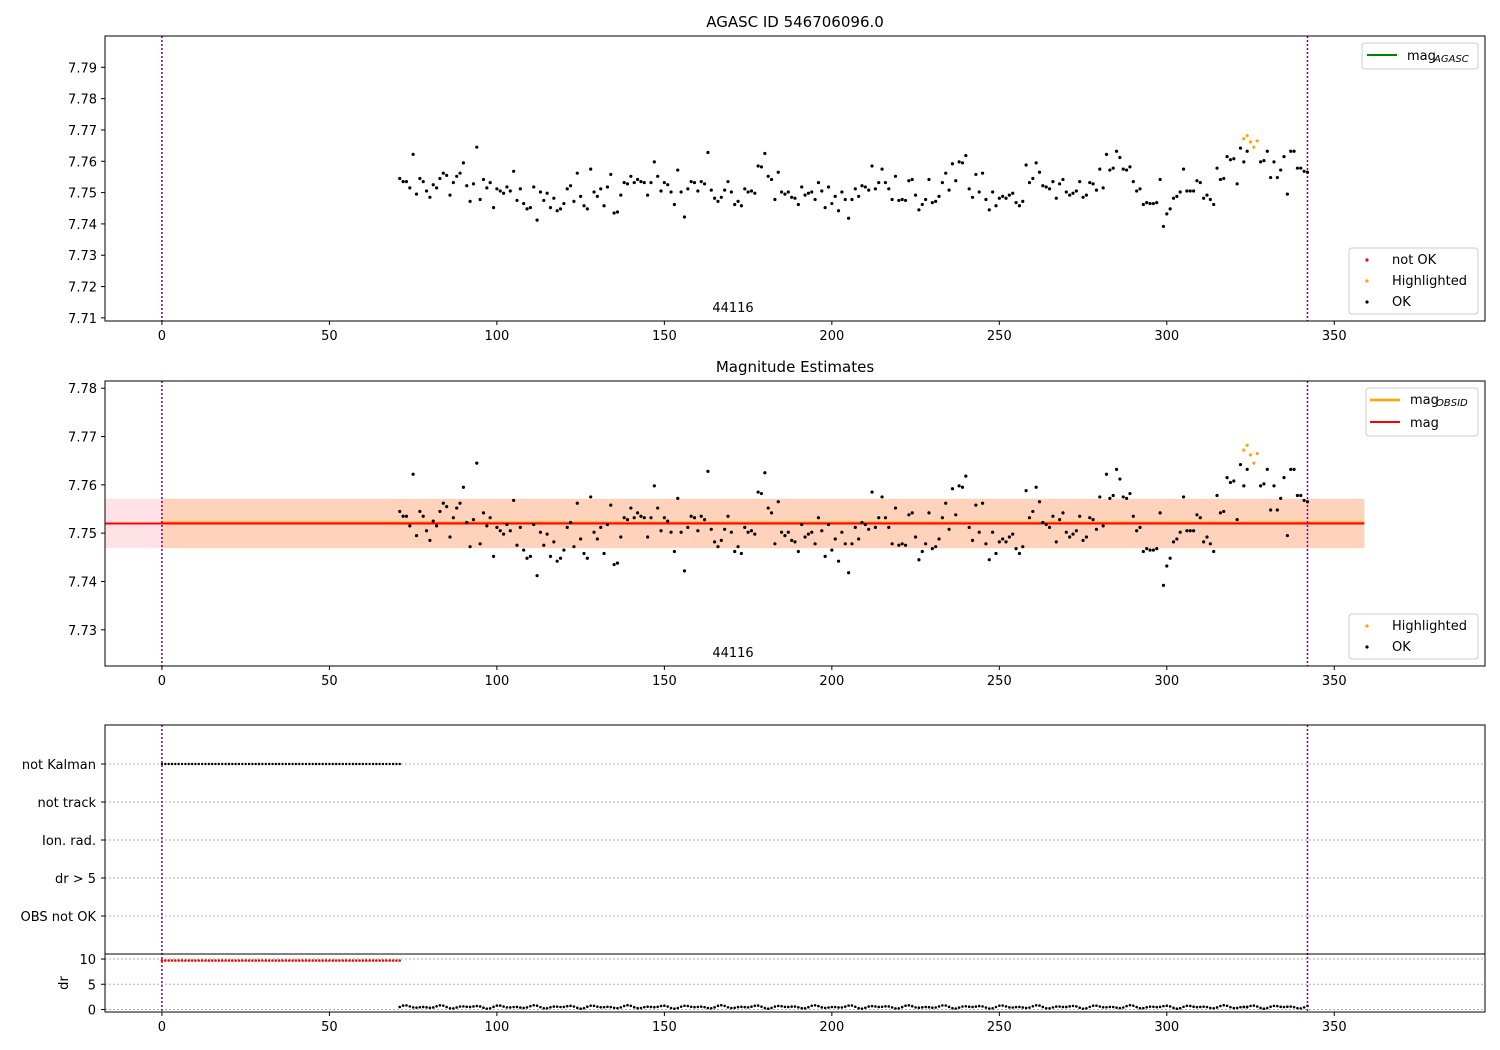 Image resolution: width=1500 pixels, height=1050 pixels. I want to click on x-tick-label: 50, so click(329, 1027).